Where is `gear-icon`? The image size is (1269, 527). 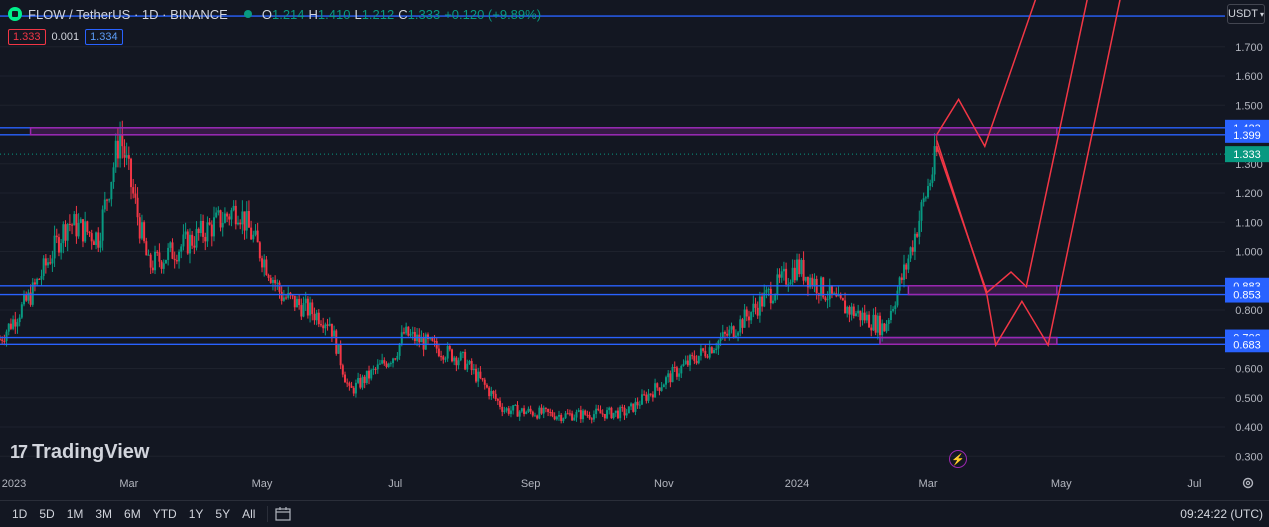
gear-icon is located at coordinates (1248, 483).